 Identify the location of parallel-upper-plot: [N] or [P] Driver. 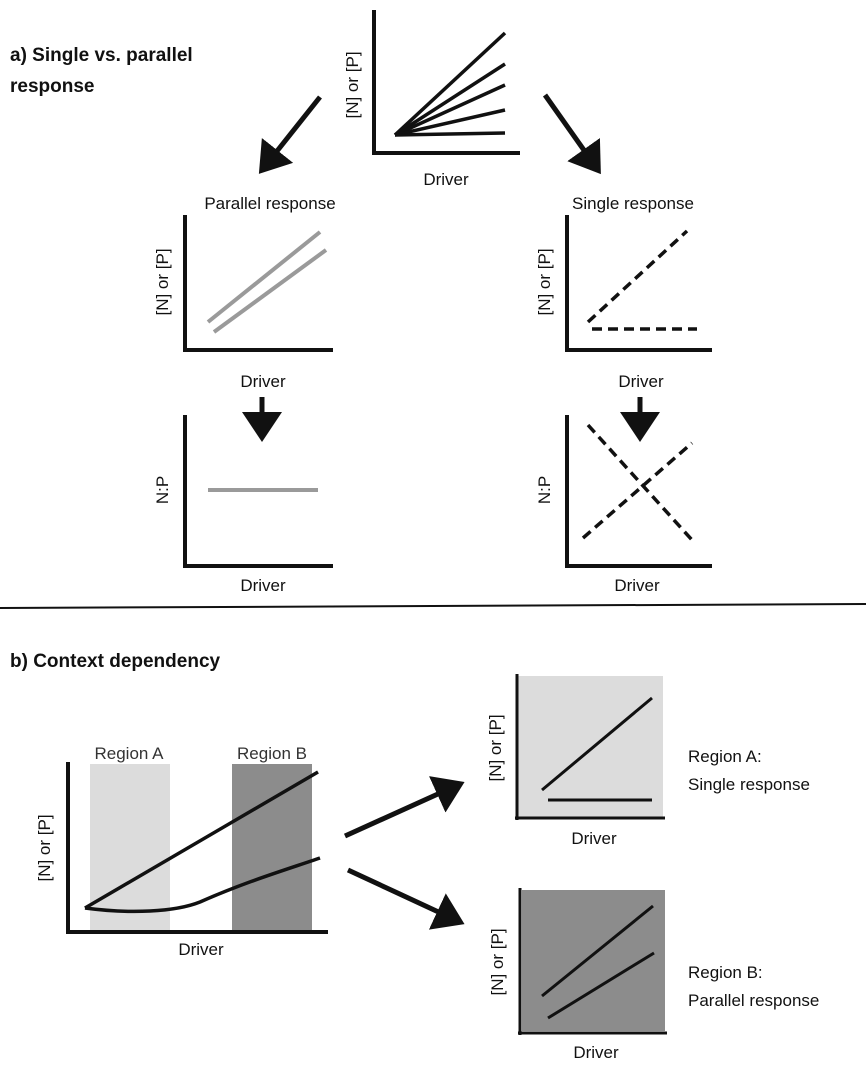
(243, 303).